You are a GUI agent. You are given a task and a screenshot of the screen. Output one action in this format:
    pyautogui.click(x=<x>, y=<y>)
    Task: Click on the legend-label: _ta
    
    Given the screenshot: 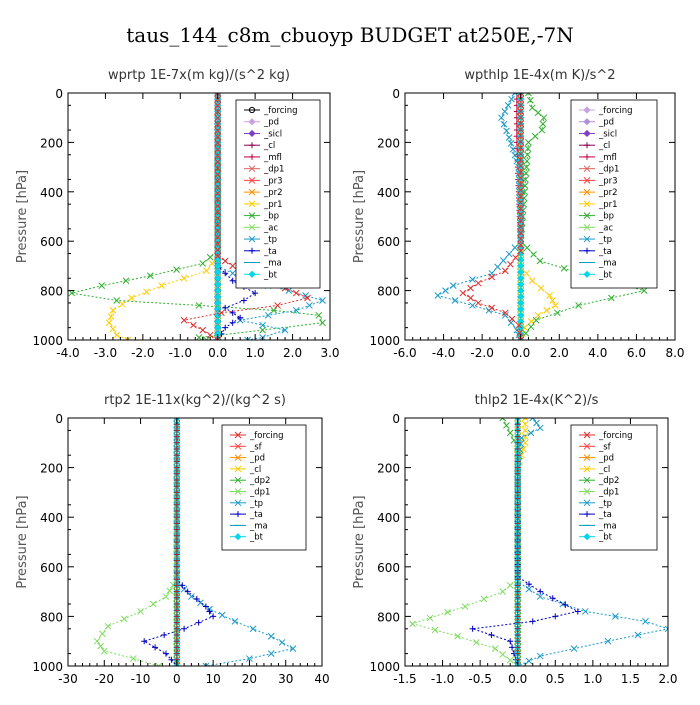 What is the action you would take?
    pyautogui.click(x=270, y=252)
    